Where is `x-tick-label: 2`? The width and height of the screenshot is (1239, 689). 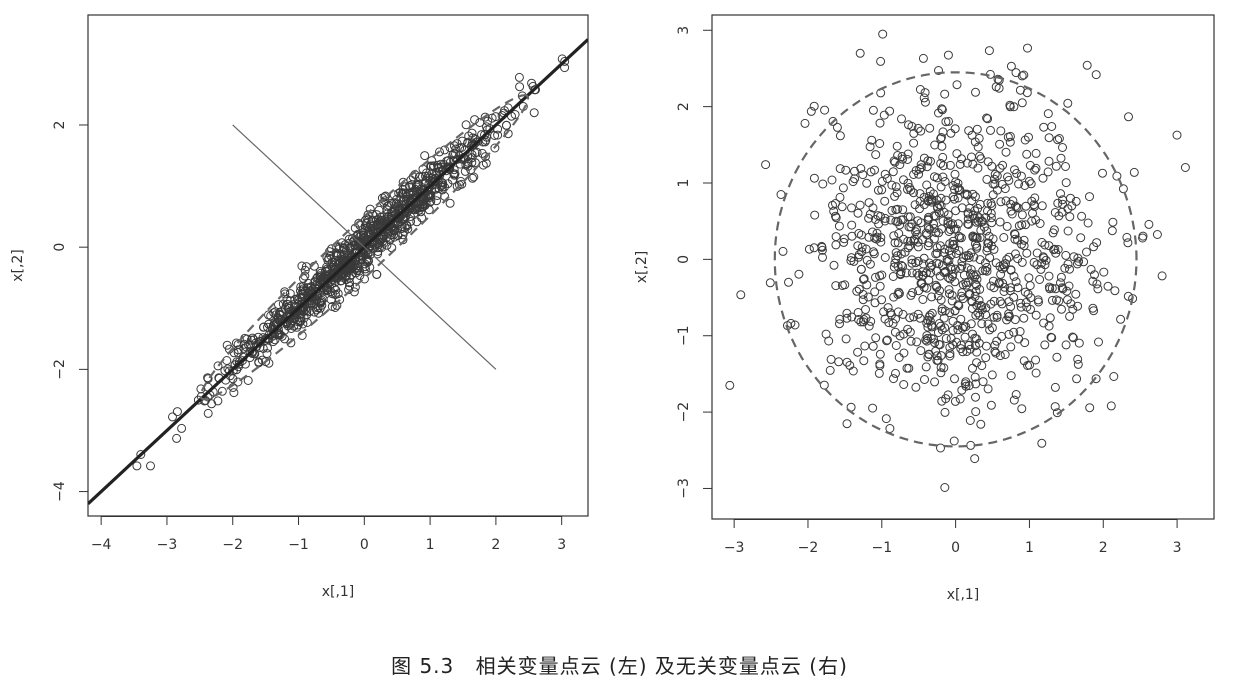
x-tick-label: 2 is located at coordinates (495, 545).